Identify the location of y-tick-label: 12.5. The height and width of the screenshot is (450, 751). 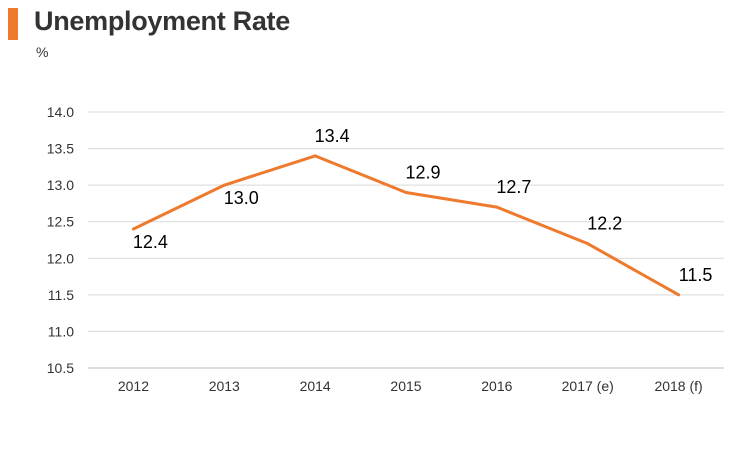
(60, 222).